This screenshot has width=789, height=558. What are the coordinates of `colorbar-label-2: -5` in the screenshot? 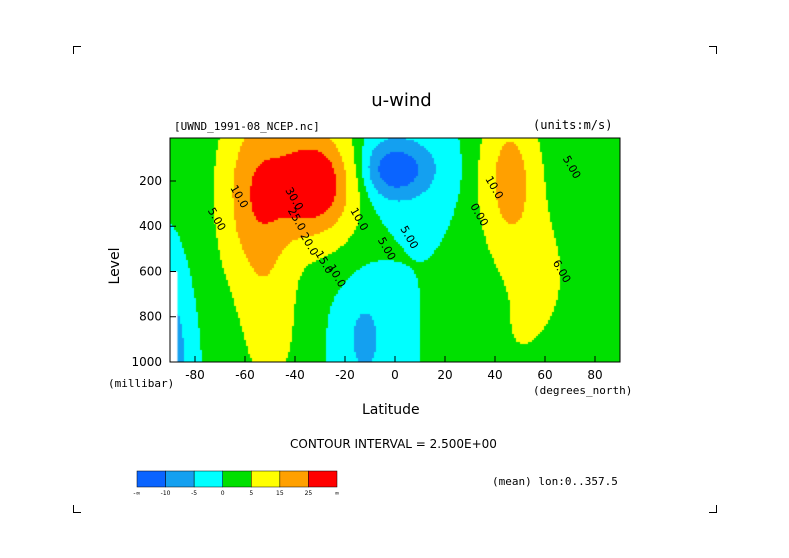 It's located at (194, 493).